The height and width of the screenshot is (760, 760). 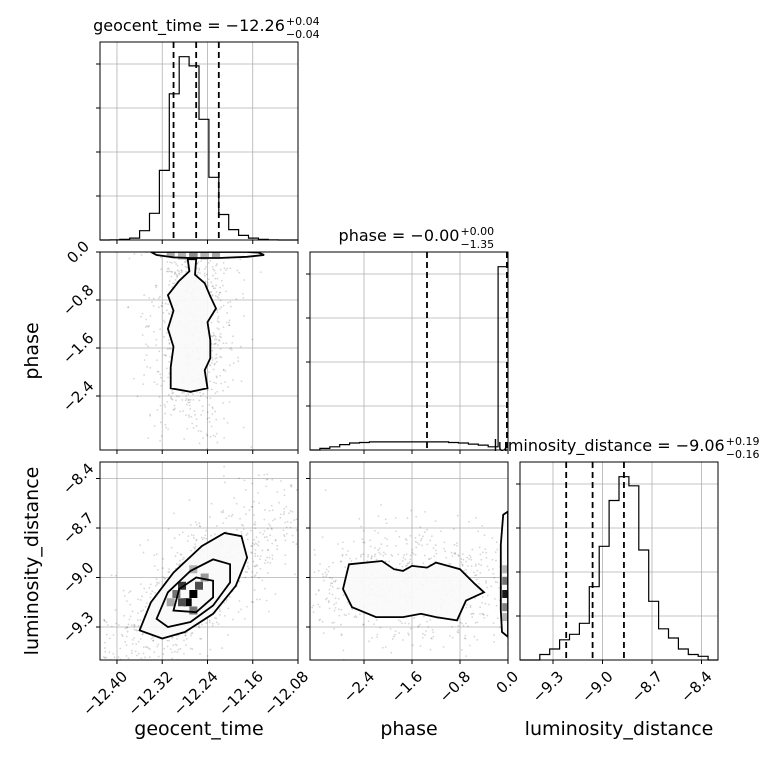 I want to click on density-panel-bg, so click(x=409, y=561).